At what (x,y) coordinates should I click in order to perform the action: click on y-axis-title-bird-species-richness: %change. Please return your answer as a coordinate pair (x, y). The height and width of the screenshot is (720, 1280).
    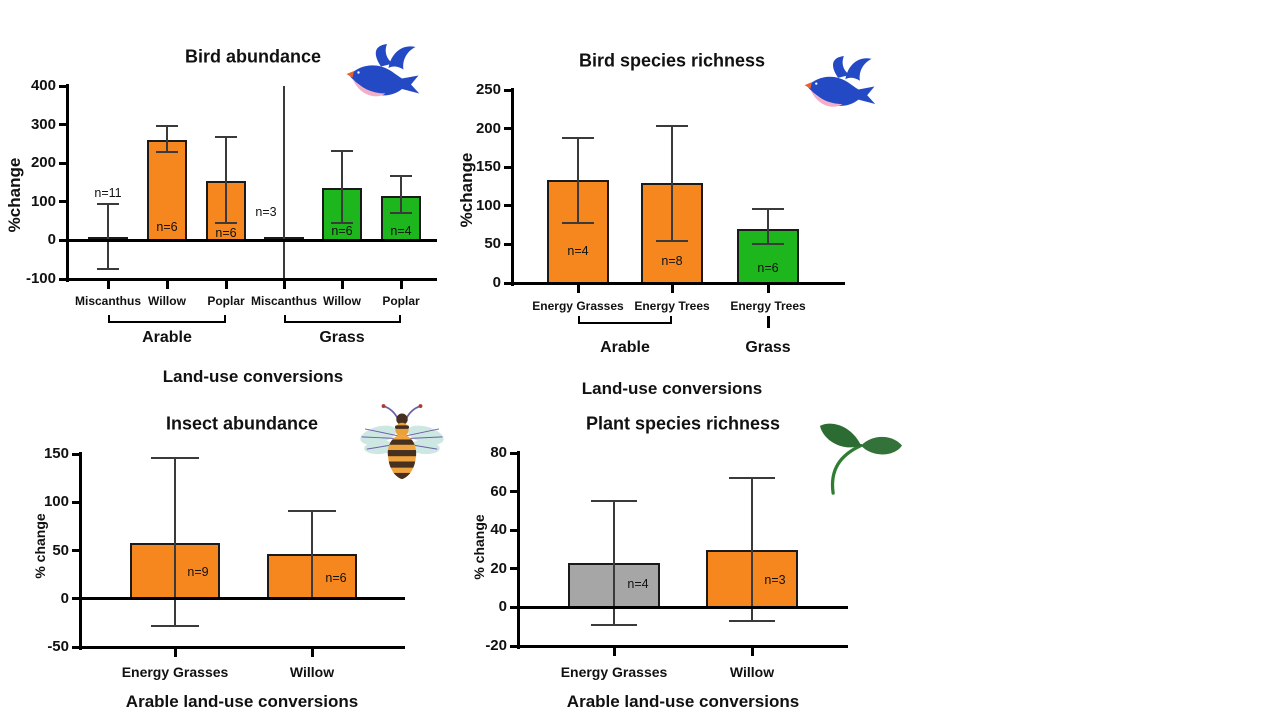
    Looking at the image, I should click on (466, 190).